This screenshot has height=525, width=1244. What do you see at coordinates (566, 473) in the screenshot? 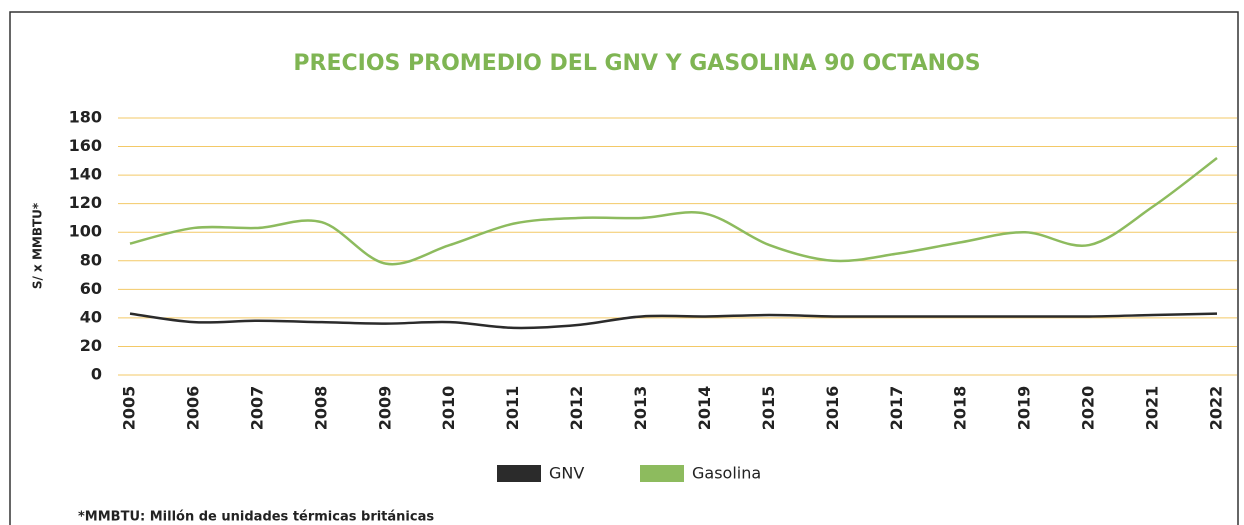
I see `legend-label: GNV` at bounding box center [566, 473].